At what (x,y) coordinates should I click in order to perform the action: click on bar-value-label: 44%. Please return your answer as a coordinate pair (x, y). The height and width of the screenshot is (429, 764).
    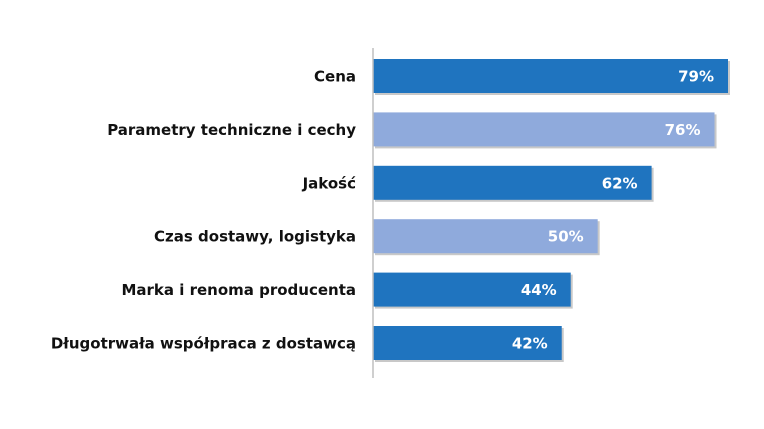
    Looking at the image, I should click on (539, 290).